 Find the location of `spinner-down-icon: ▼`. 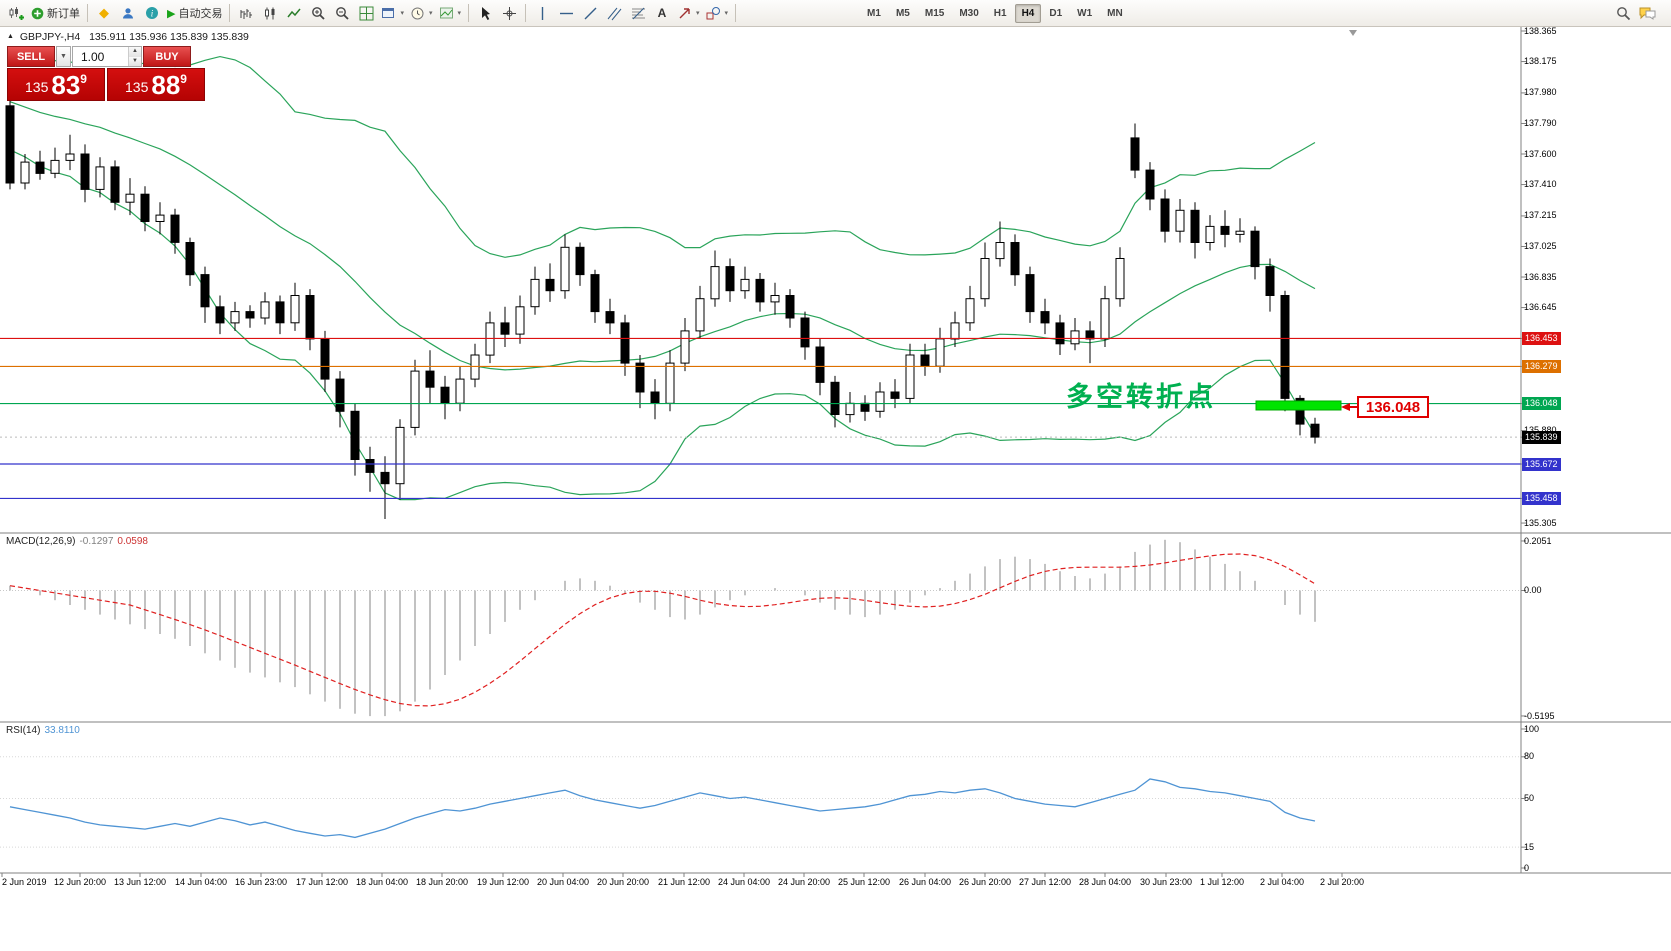

spinner-down-icon: ▼ is located at coordinates (135, 61).